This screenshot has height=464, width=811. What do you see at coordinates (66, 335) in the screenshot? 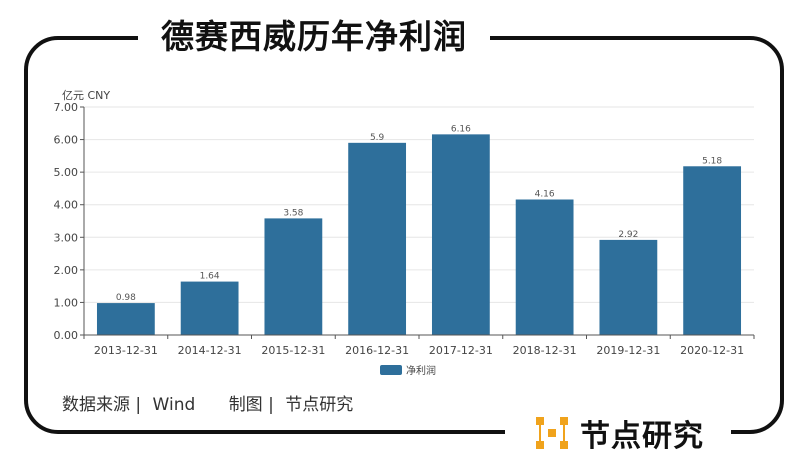
I see `y-tick-label: 0.00` at bounding box center [66, 335].